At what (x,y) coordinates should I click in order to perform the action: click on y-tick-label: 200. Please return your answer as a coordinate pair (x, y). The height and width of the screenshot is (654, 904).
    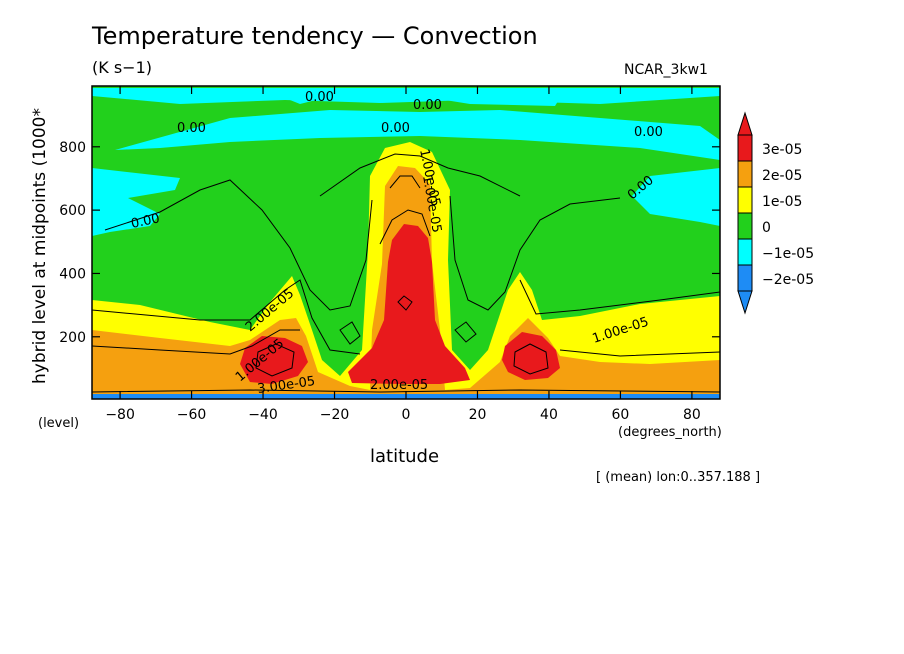
    Looking at the image, I should click on (72, 338).